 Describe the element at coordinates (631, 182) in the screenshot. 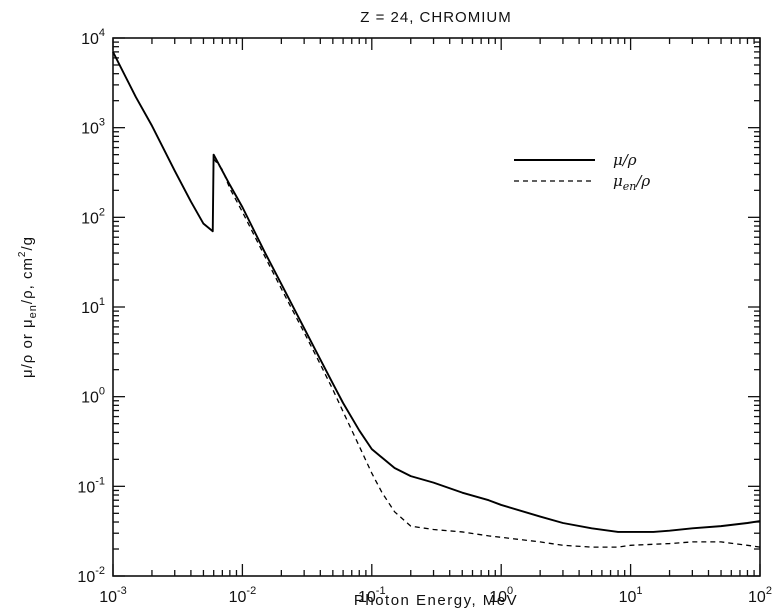

I see `legend-label-mu-en-rho: μen/ρ` at that location.